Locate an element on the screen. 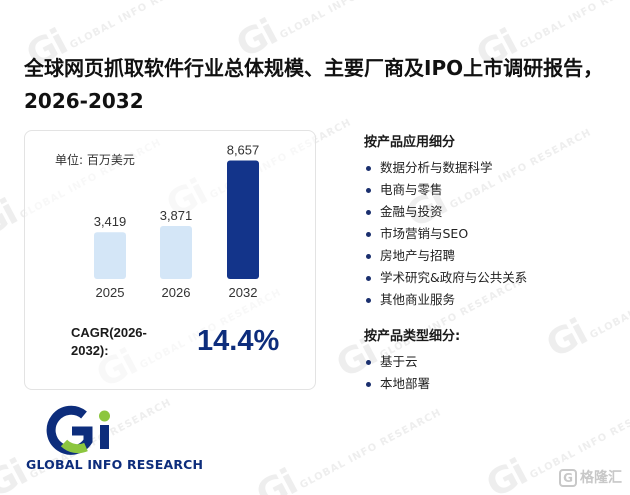 Image resolution: width=630 pixels, height=495 pixels. application-item: 金融与投资 is located at coordinates (489, 212).